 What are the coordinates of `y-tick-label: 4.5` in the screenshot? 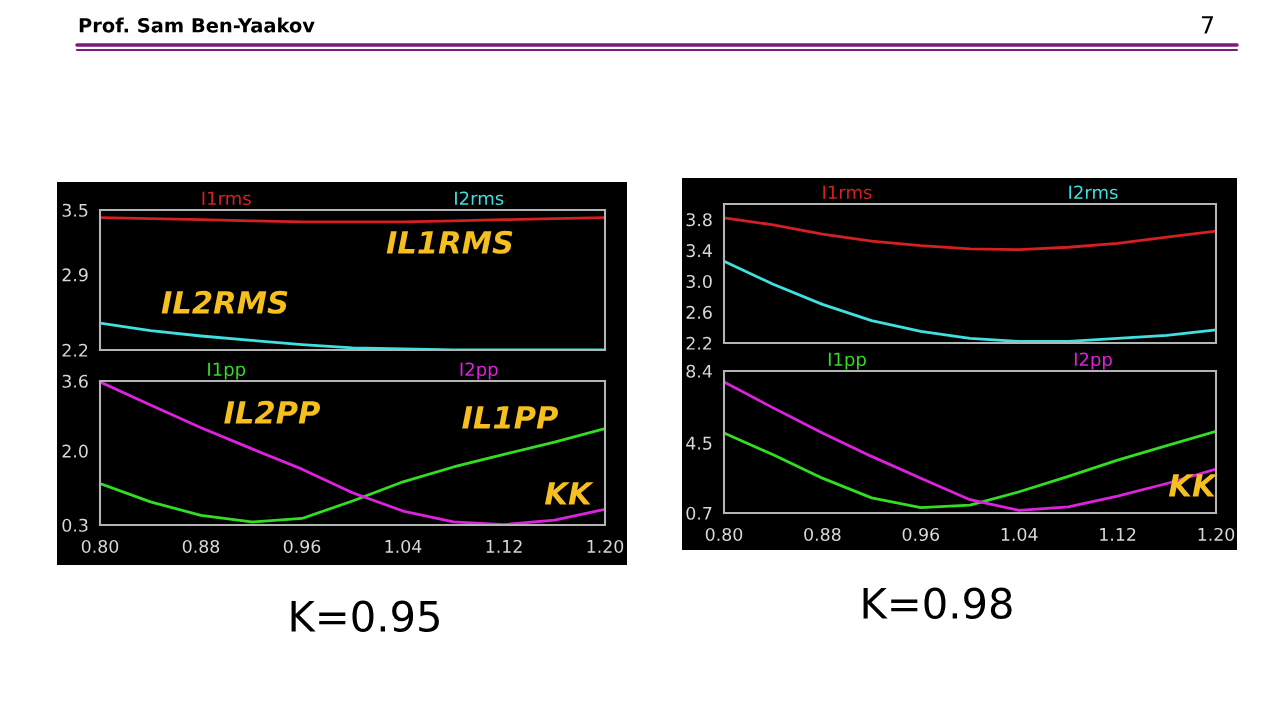 It's located at (699, 443).